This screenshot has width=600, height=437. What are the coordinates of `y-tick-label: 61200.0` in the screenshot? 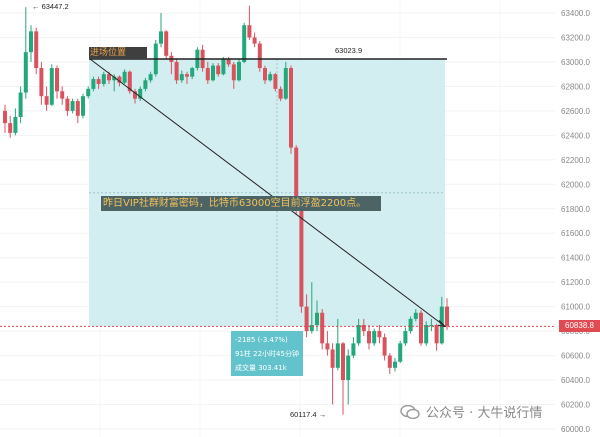 It's located at (575, 282).